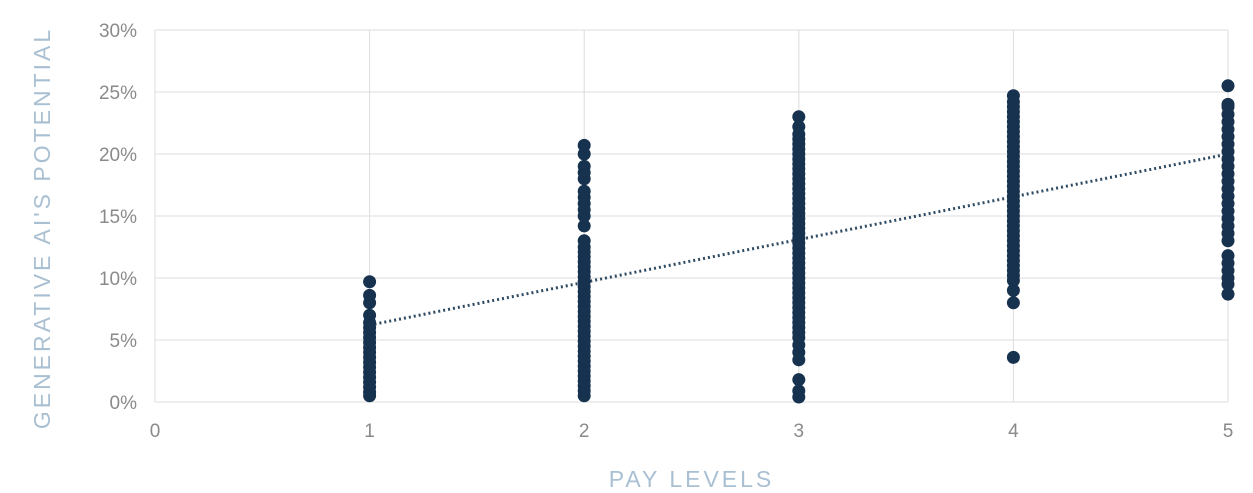  I want to click on x-tick-label: 1, so click(369, 431).